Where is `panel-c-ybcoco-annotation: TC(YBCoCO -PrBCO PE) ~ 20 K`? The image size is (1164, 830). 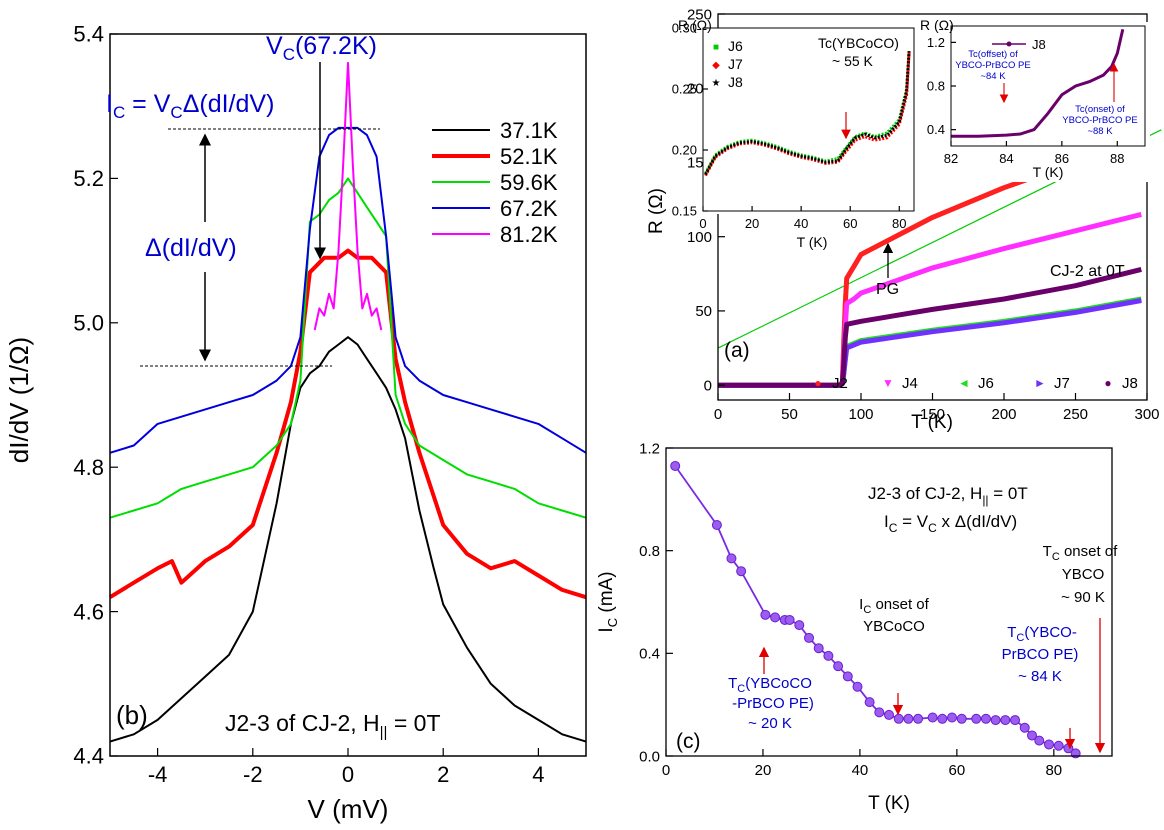
panel-c-ybcoco-annotation: TC(YBCoCO -PrBCO PE) ~ 20 K is located at coordinates (771, 703).